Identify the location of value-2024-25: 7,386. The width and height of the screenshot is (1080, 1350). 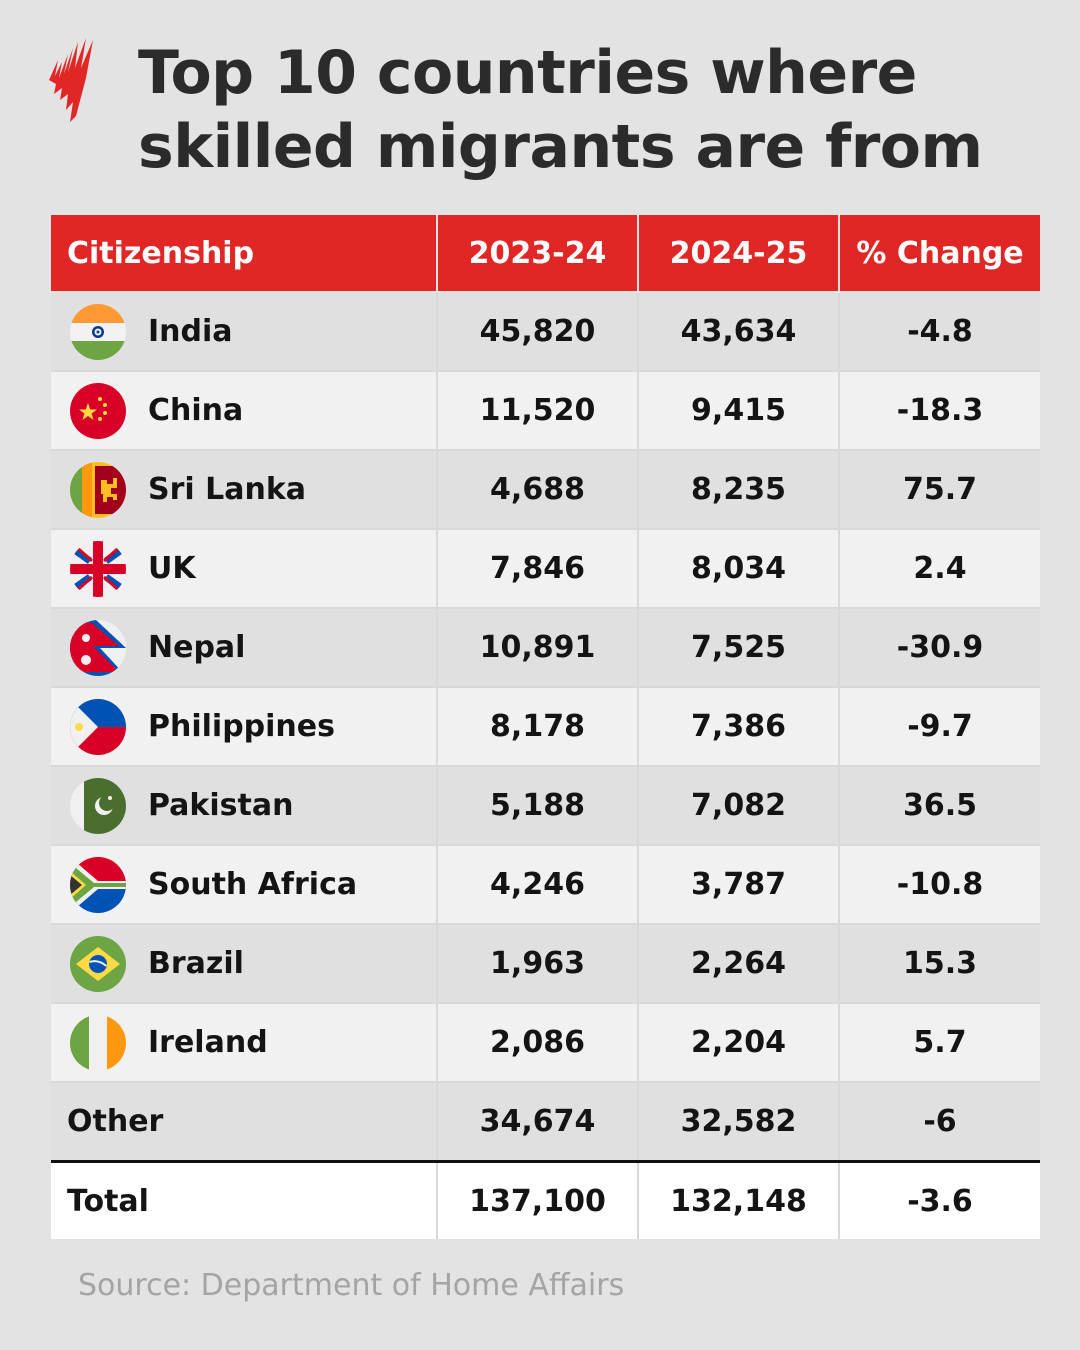
(738, 726).